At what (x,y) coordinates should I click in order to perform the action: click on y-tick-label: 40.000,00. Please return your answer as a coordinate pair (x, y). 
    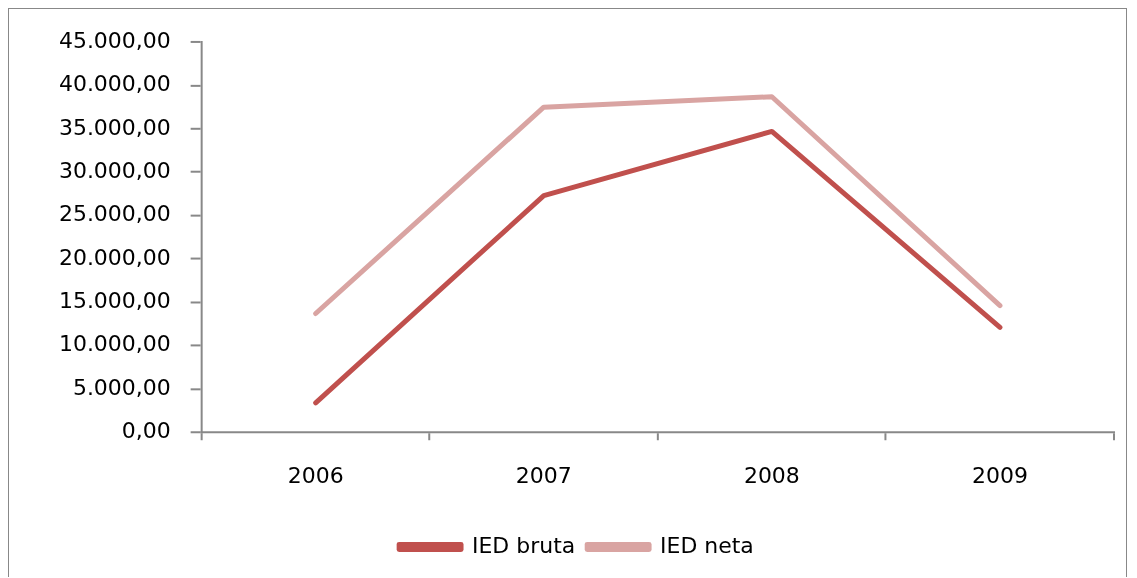
    Looking at the image, I should click on (114, 84).